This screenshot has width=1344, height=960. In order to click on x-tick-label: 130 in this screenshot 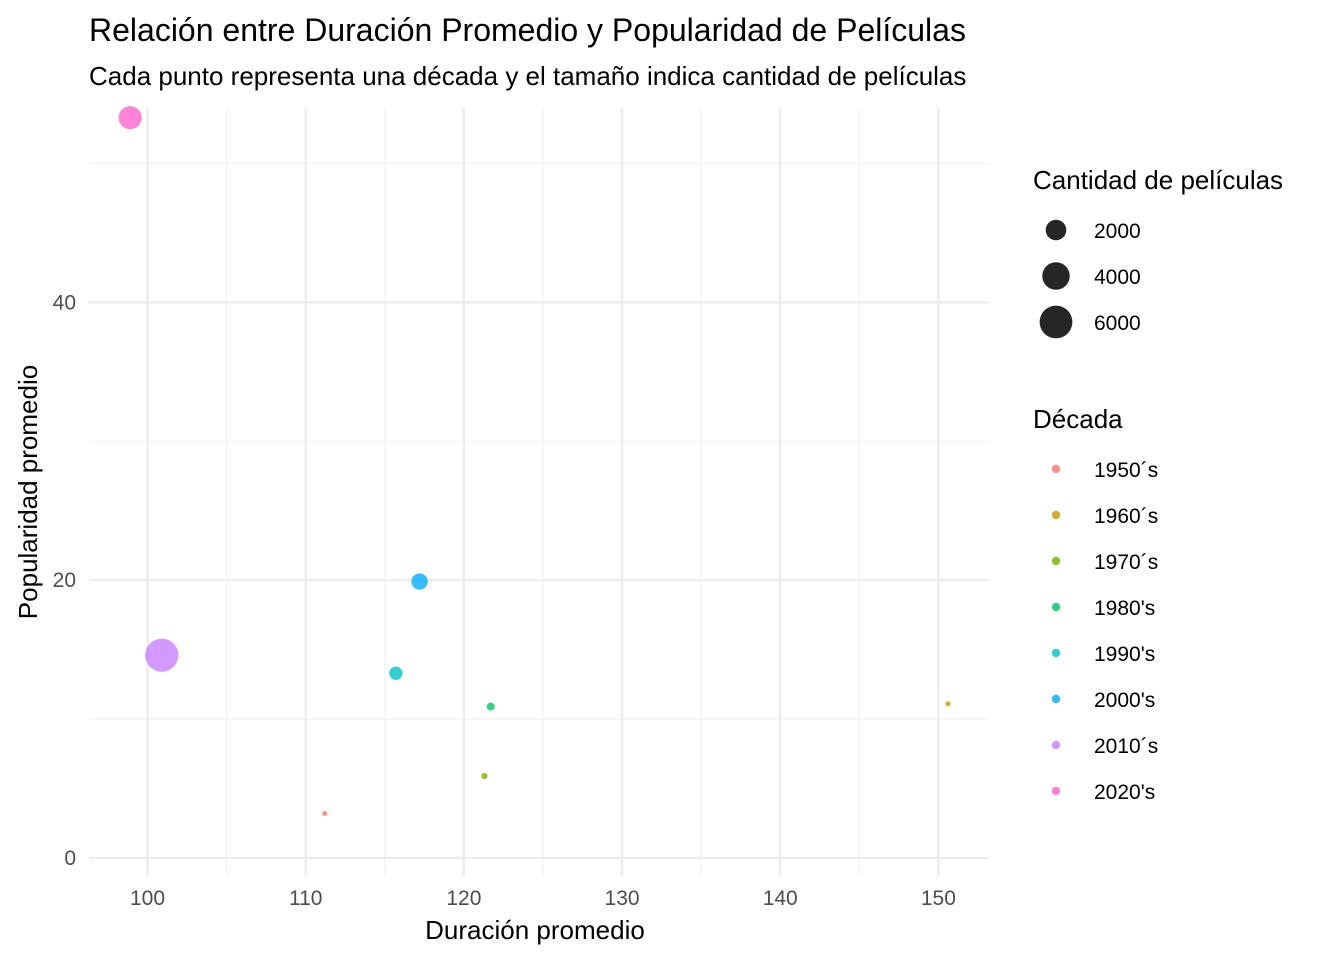, I will do `click(622, 898)`.